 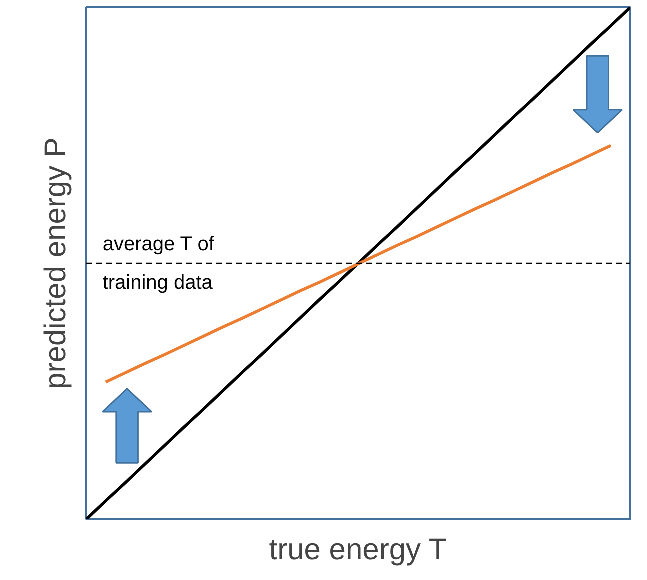 I want to click on ref-line-label: average T of training data, so click(x=158, y=263).